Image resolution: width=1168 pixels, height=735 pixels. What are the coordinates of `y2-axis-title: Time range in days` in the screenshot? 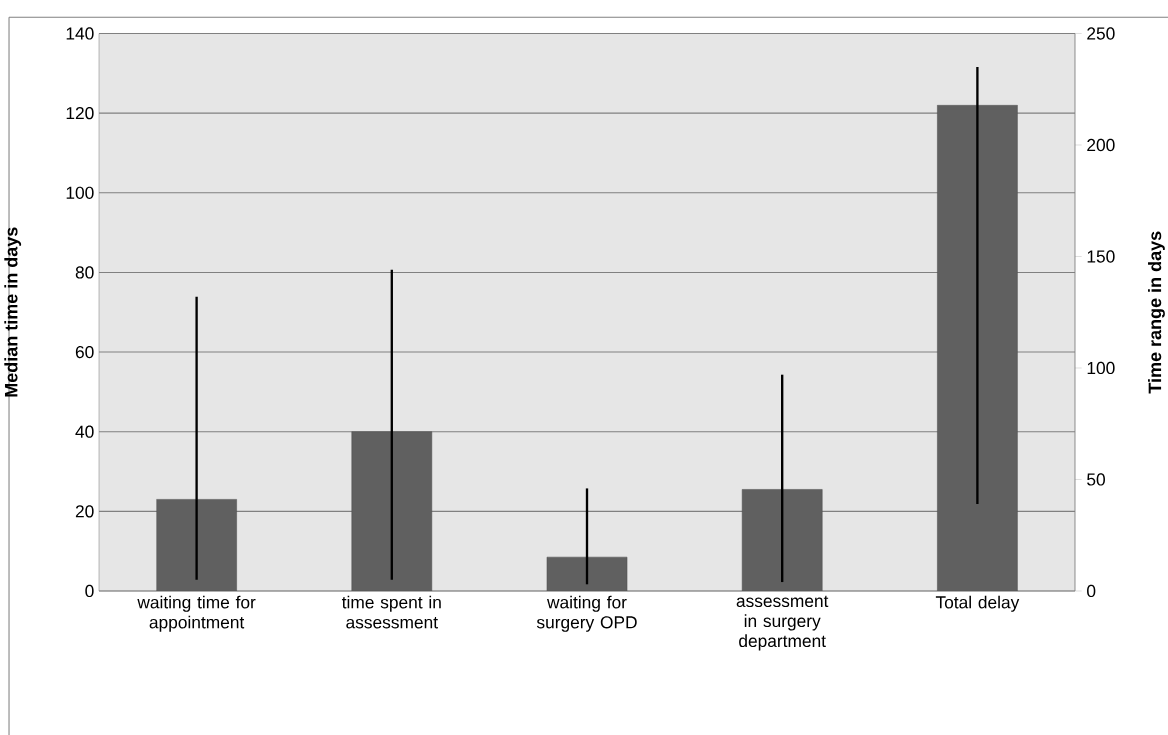 It's located at (1156, 312).